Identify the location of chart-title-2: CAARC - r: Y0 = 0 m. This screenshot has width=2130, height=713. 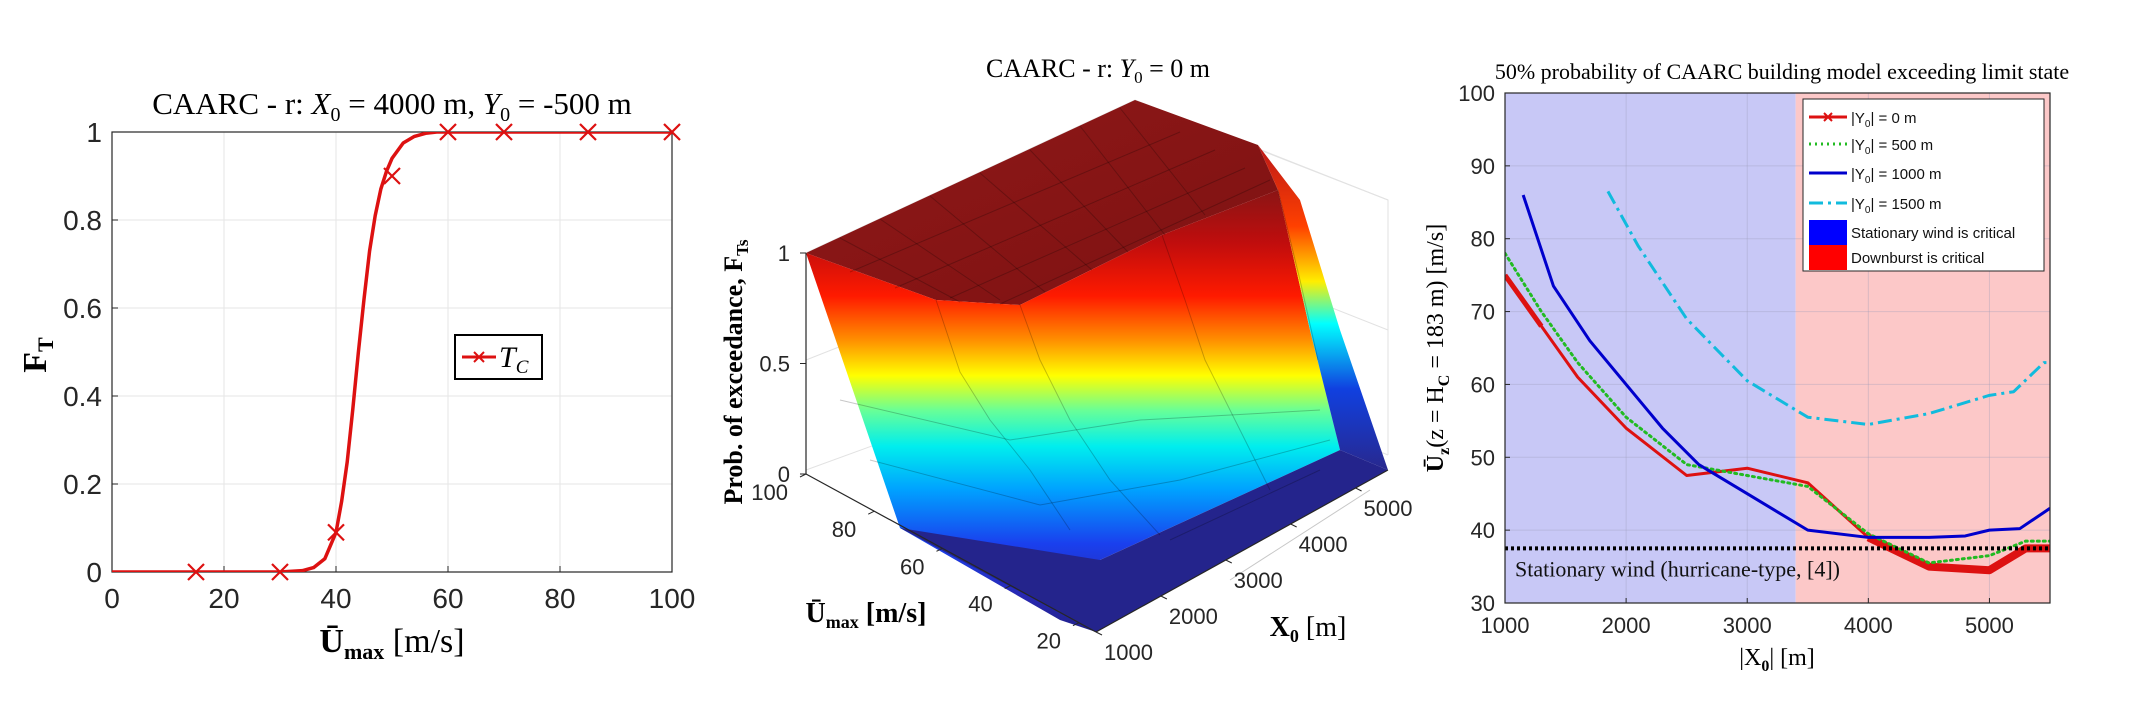
(1098, 70).